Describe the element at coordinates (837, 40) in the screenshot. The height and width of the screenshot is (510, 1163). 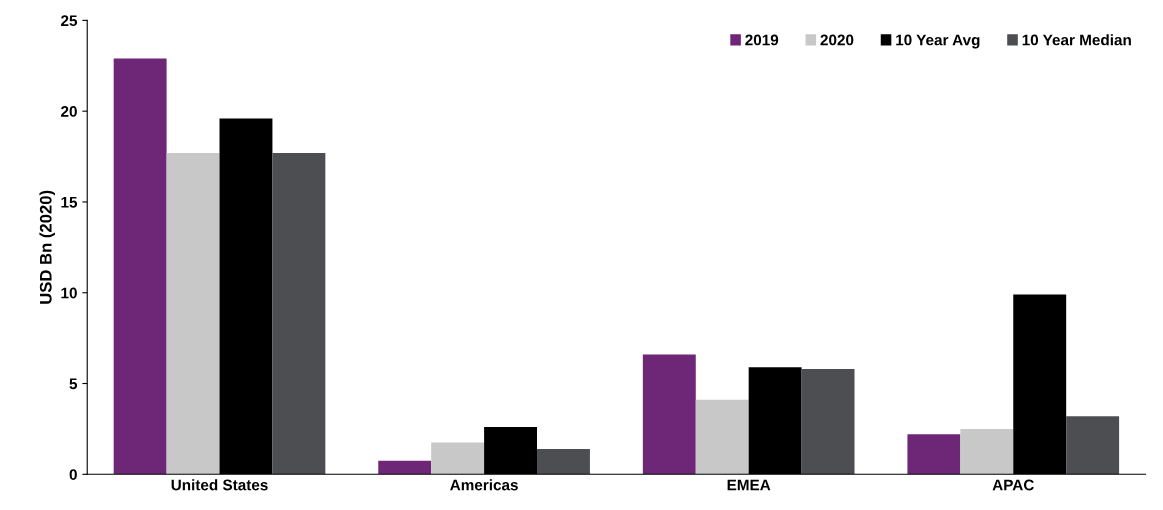
I see `legend-label: 2020` at that location.